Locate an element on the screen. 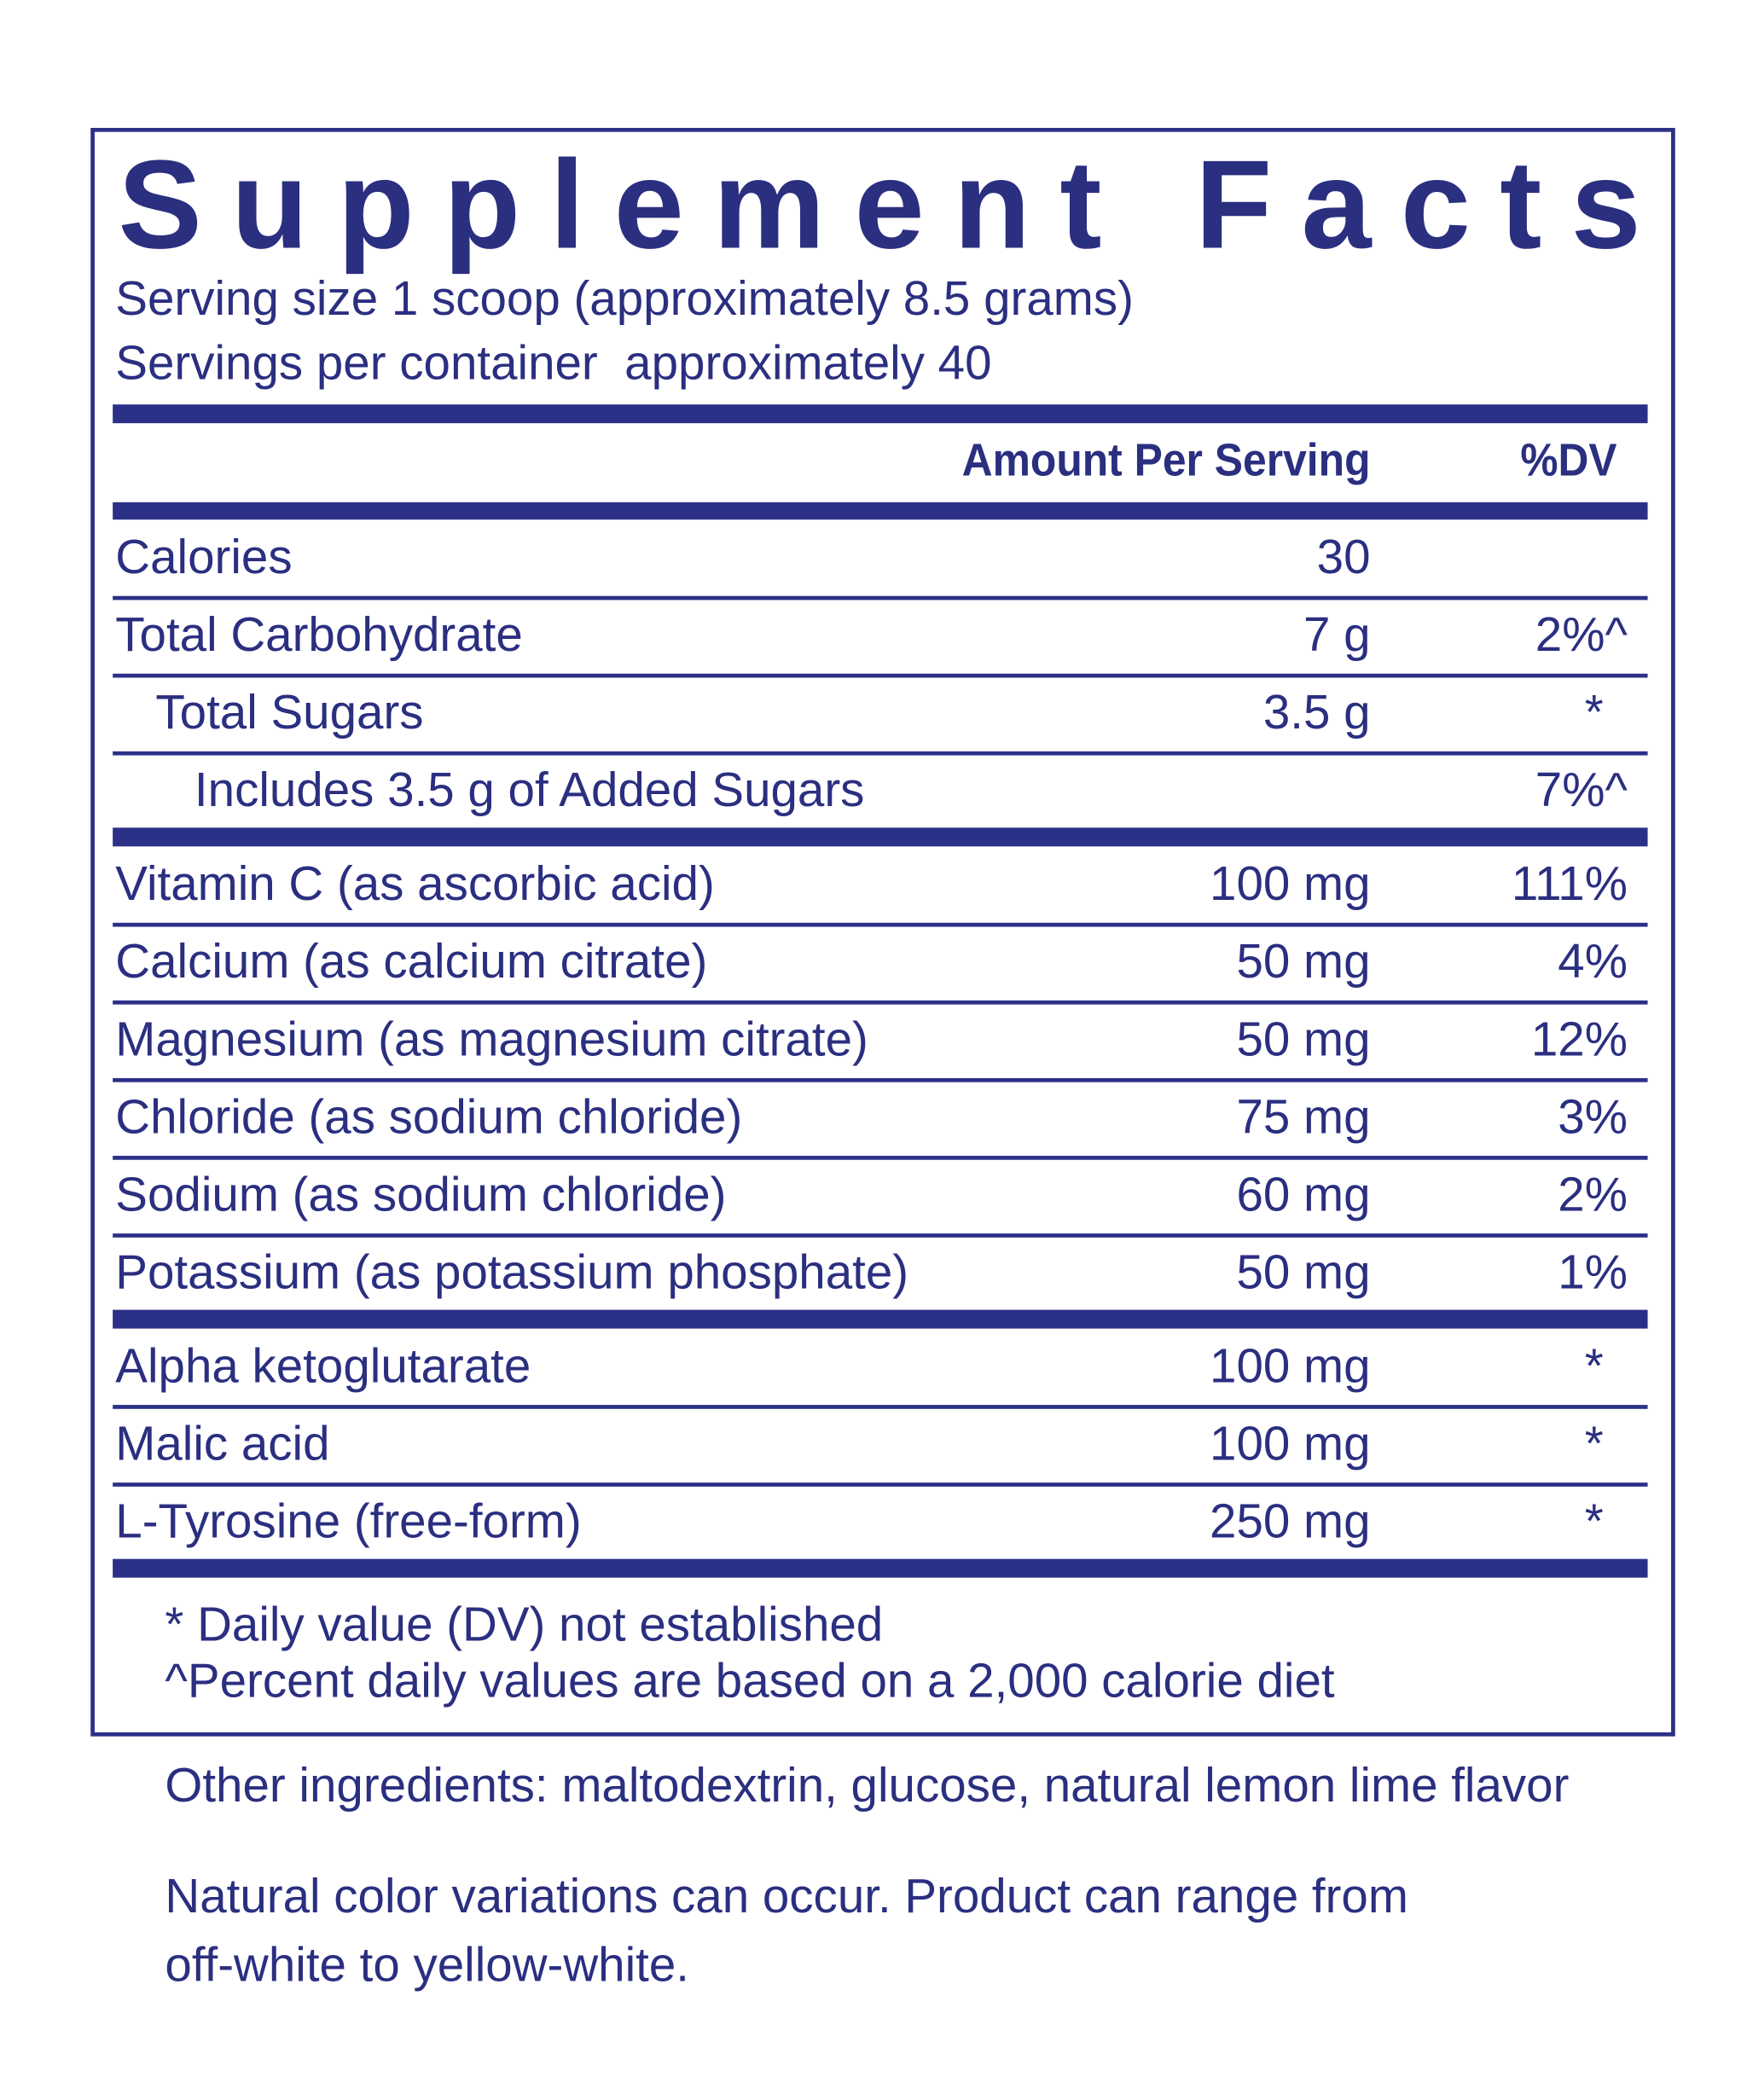 This screenshot has width=1747, height=2100. nutrient-name: Malic acid is located at coordinates (222, 1443).